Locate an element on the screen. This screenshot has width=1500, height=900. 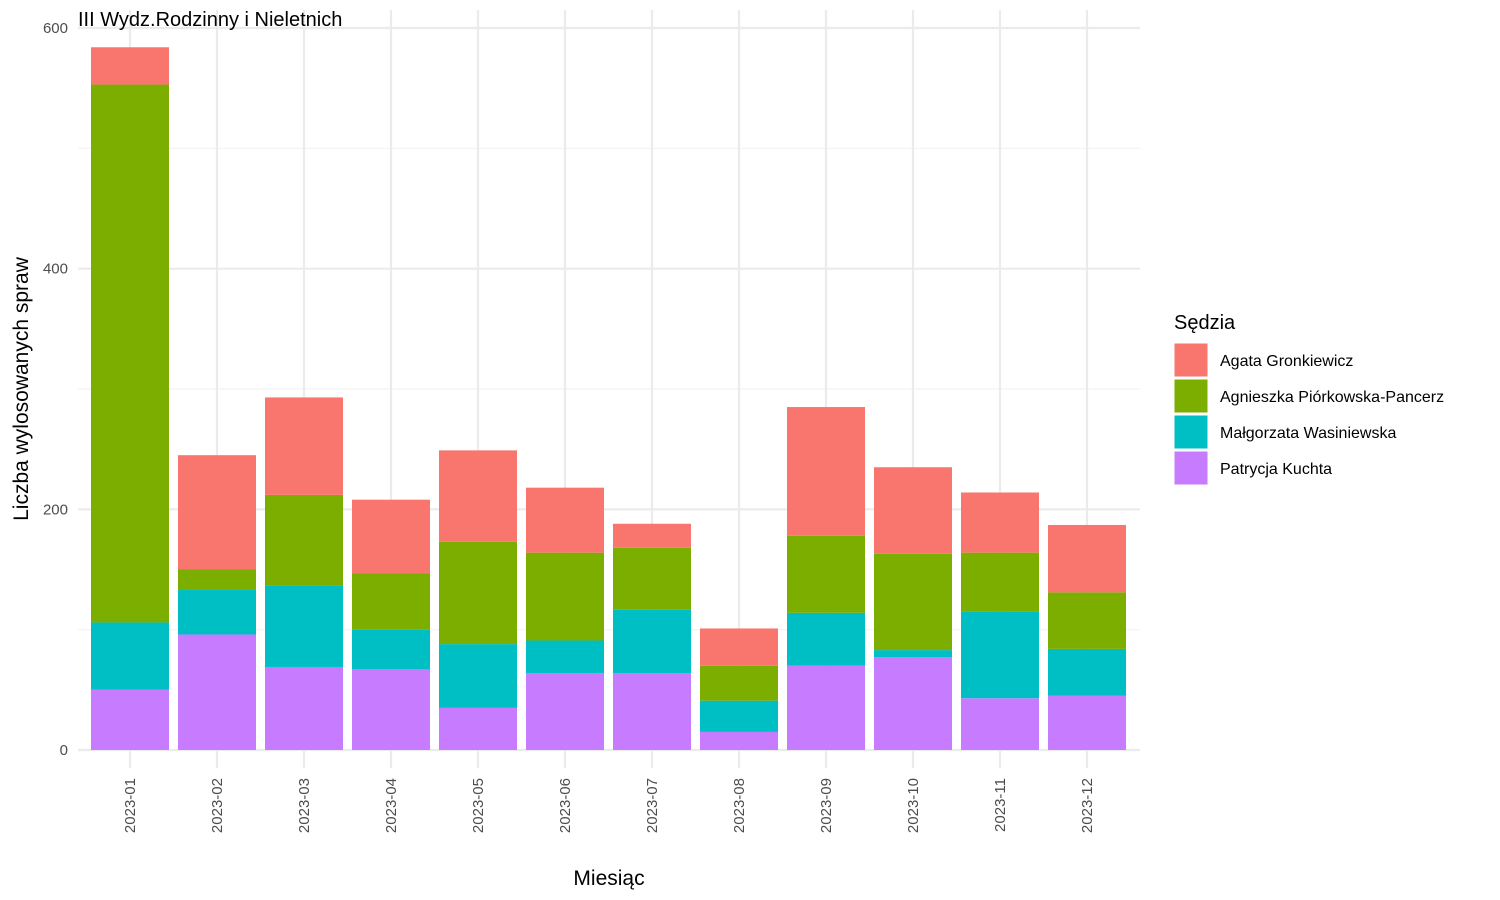
y-tick-label: 0 is located at coordinates (64, 750).